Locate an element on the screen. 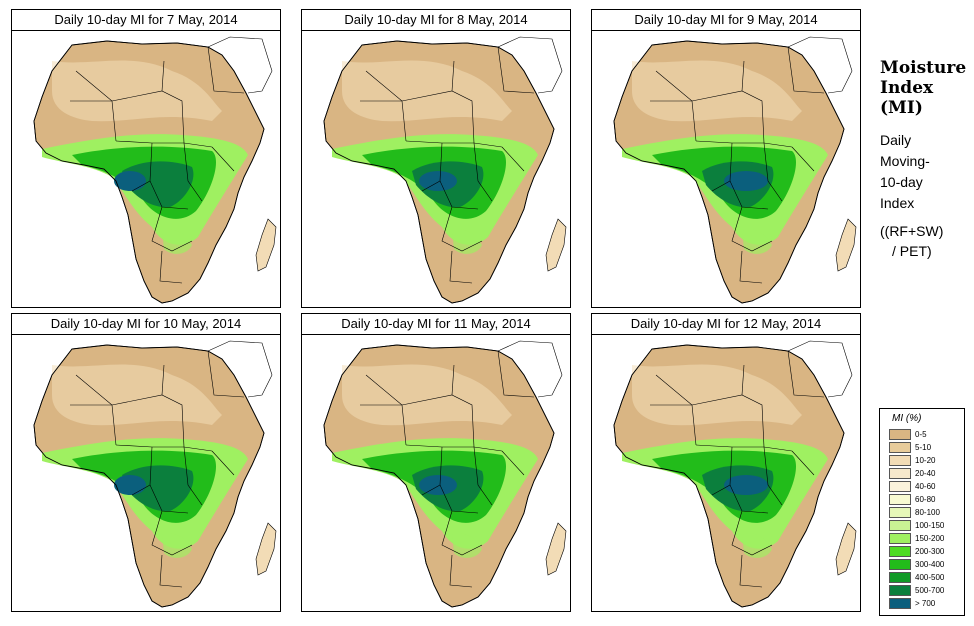  formula-line: / PET) is located at coordinates (912, 251).